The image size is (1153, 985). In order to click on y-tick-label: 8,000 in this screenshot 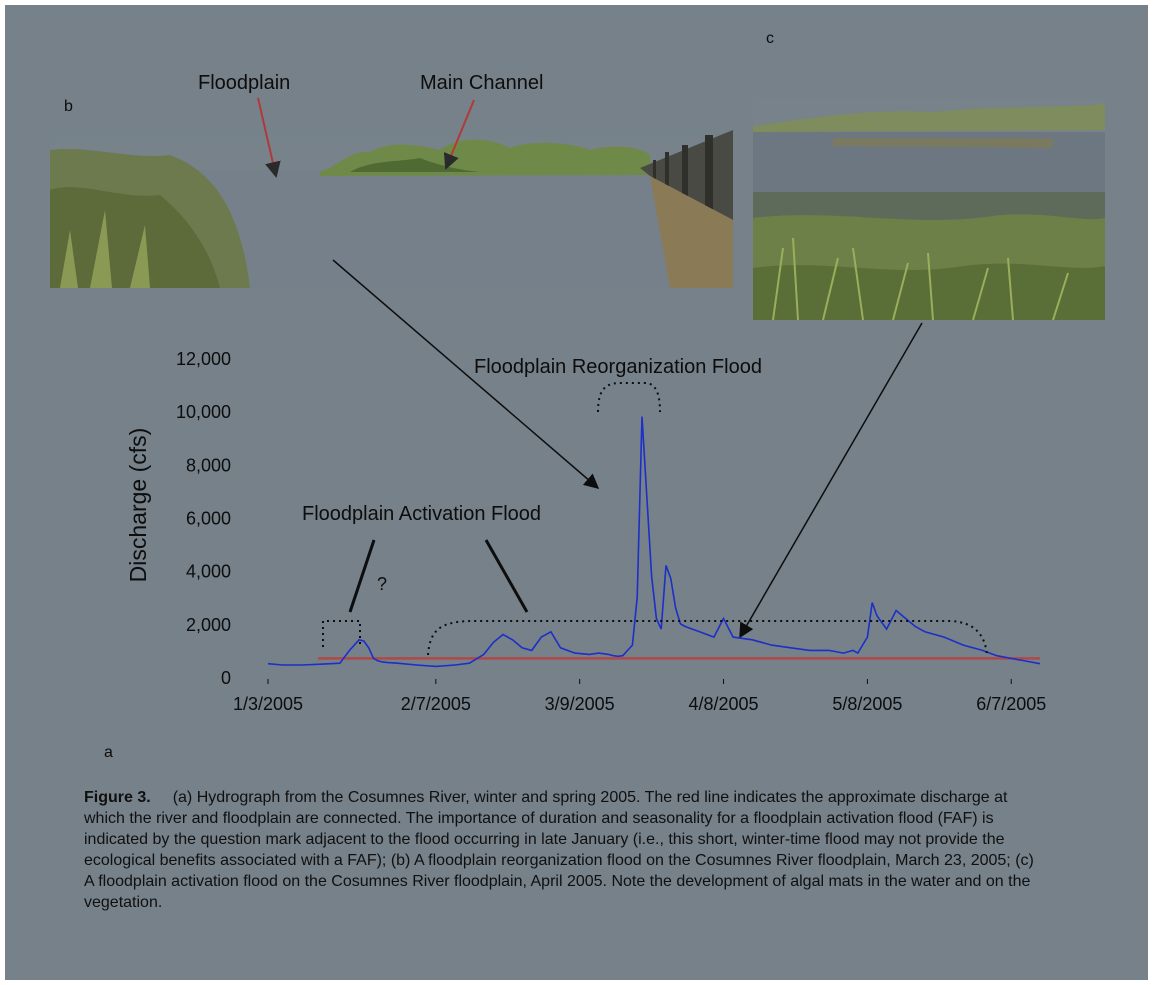, I will do `click(208, 465)`.